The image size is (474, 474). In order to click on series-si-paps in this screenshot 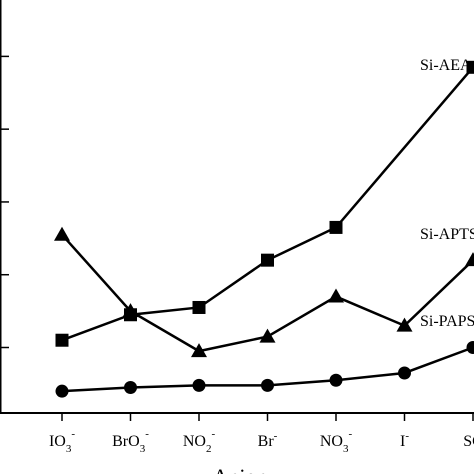, I will do `click(264, 369)`.